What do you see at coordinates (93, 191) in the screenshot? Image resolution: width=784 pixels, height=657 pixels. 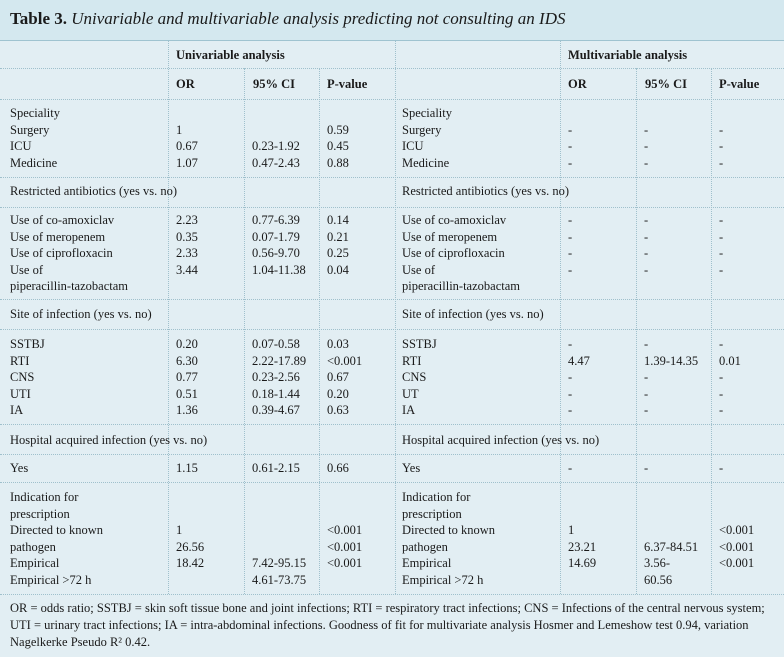 I see `section-label: Restricted antibiotics (yes vs. no)` at bounding box center [93, 191].